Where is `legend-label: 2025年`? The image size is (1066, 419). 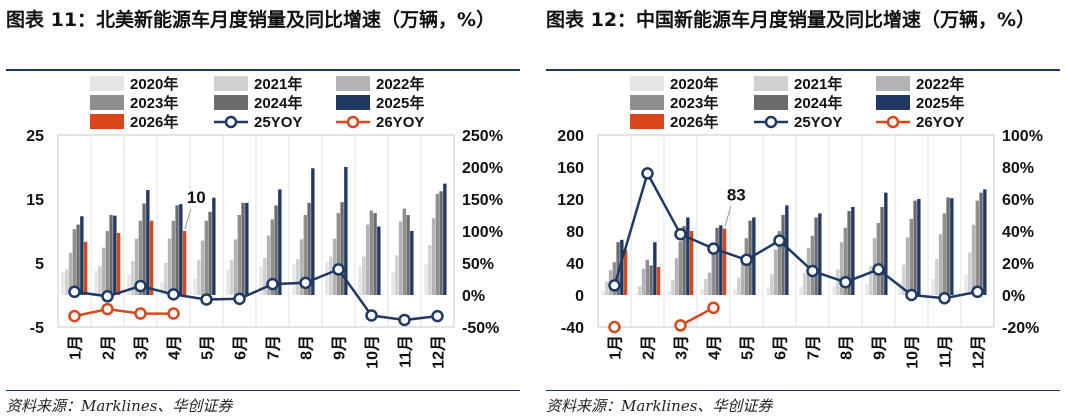 legend-label: 2025年 is located at coordinates (400, 103).